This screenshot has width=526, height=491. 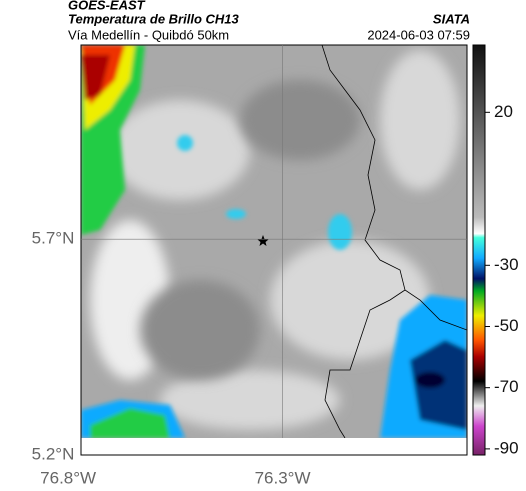 What do you see at coordinates (107, 6) in the screenshot?
I see `source: GOES-EAST` at bounding box center [107, 6].